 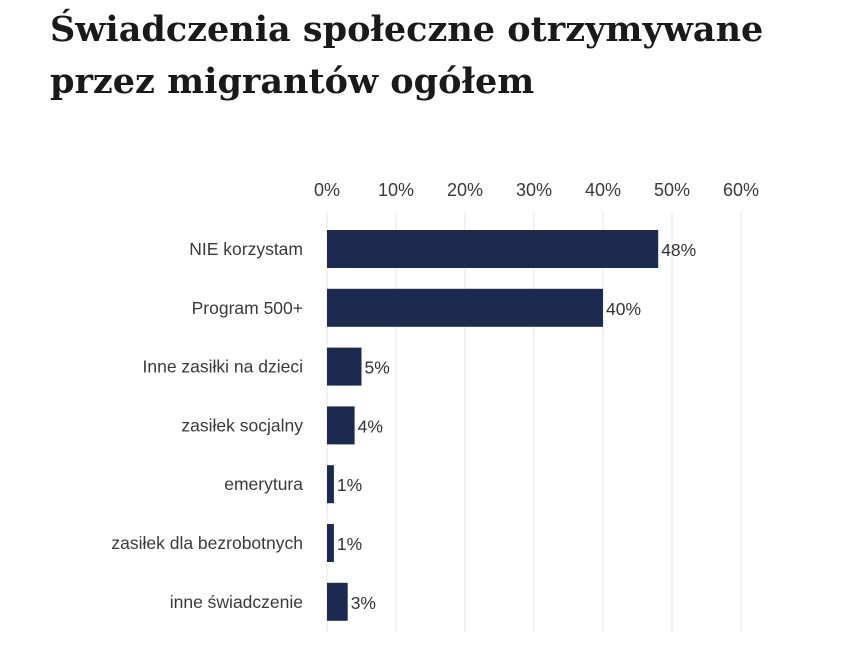 I want to click on x-axis-ticks: 0% 10% 20% 30% 40% 50% 60%, so click(x=536, y=190).